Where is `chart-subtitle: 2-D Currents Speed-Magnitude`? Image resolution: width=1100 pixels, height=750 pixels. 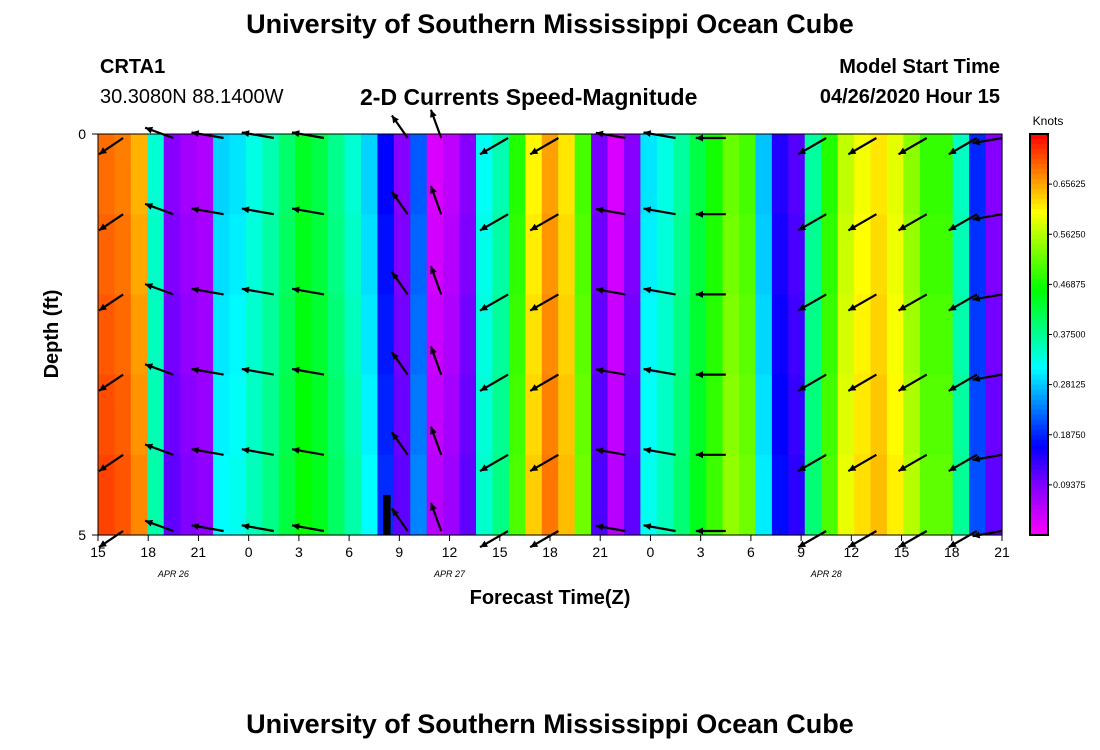 chart-subtitle: 2-D Currents Speed-Magnitude is located at coordinates (529, 97).